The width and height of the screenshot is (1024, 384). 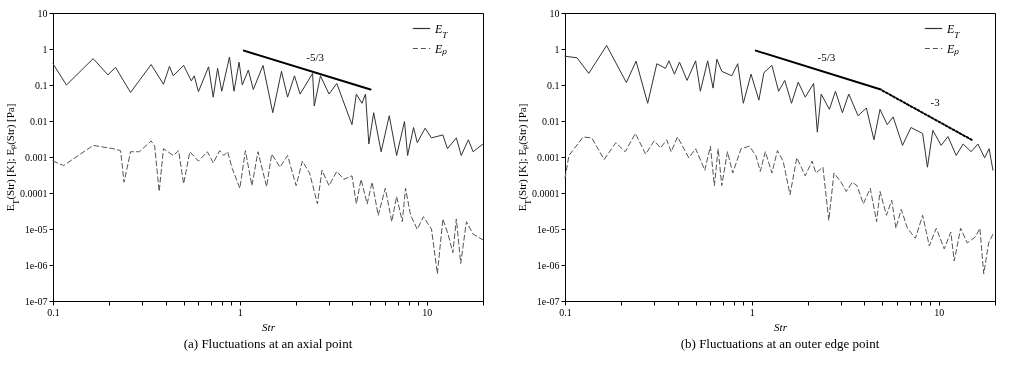 I want to click on text: (b) Fluctuations at an outer edge point, so click(x=780, y=343).